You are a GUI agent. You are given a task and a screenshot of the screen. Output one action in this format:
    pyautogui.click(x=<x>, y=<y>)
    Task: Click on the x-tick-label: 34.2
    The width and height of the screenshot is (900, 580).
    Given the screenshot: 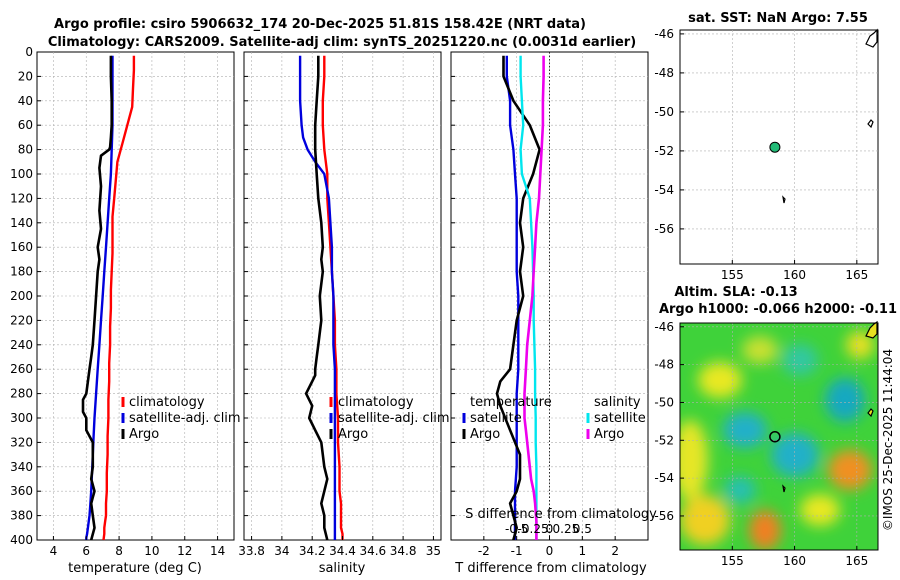 What is the action you would take?
    pyautogui.click(x=312, y=551)
    